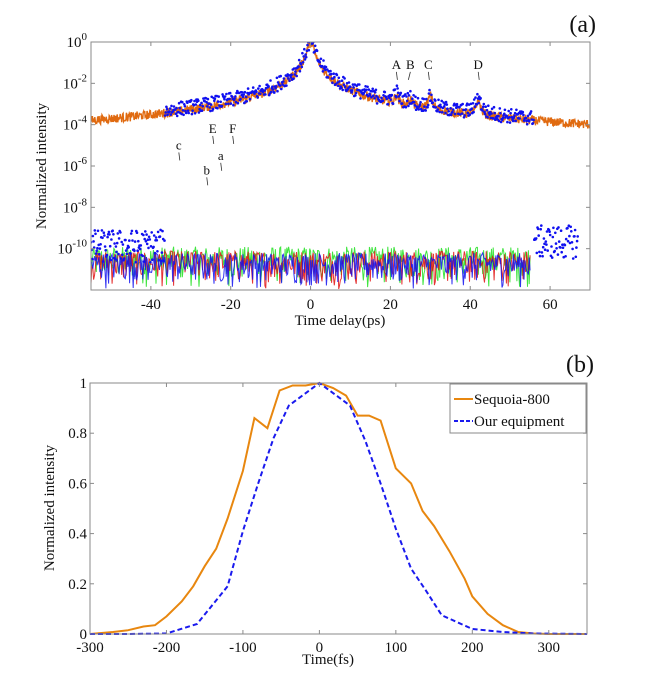 The image size is (654, 688). What do you see at coordinates (75, 124) in the screenshot?
I see `y-tick-label: 10⁻⁴` at bounding box center [75, 124].